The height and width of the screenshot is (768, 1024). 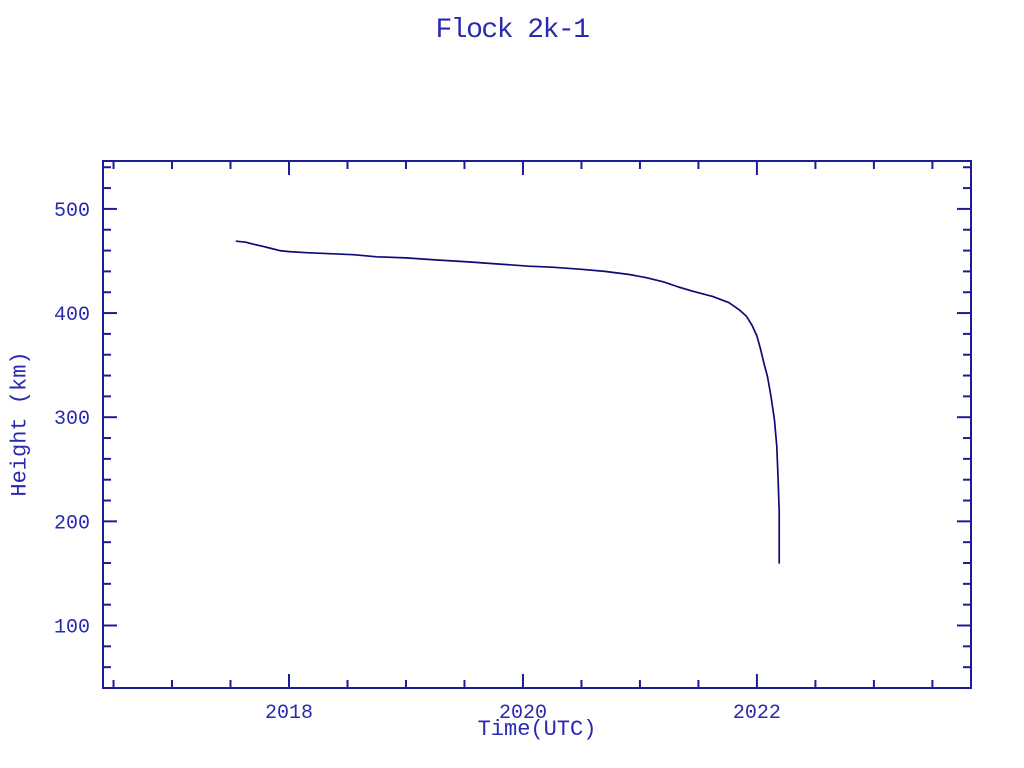 I want to click on x-tick-label: 2020, so click(x=523, y=713).